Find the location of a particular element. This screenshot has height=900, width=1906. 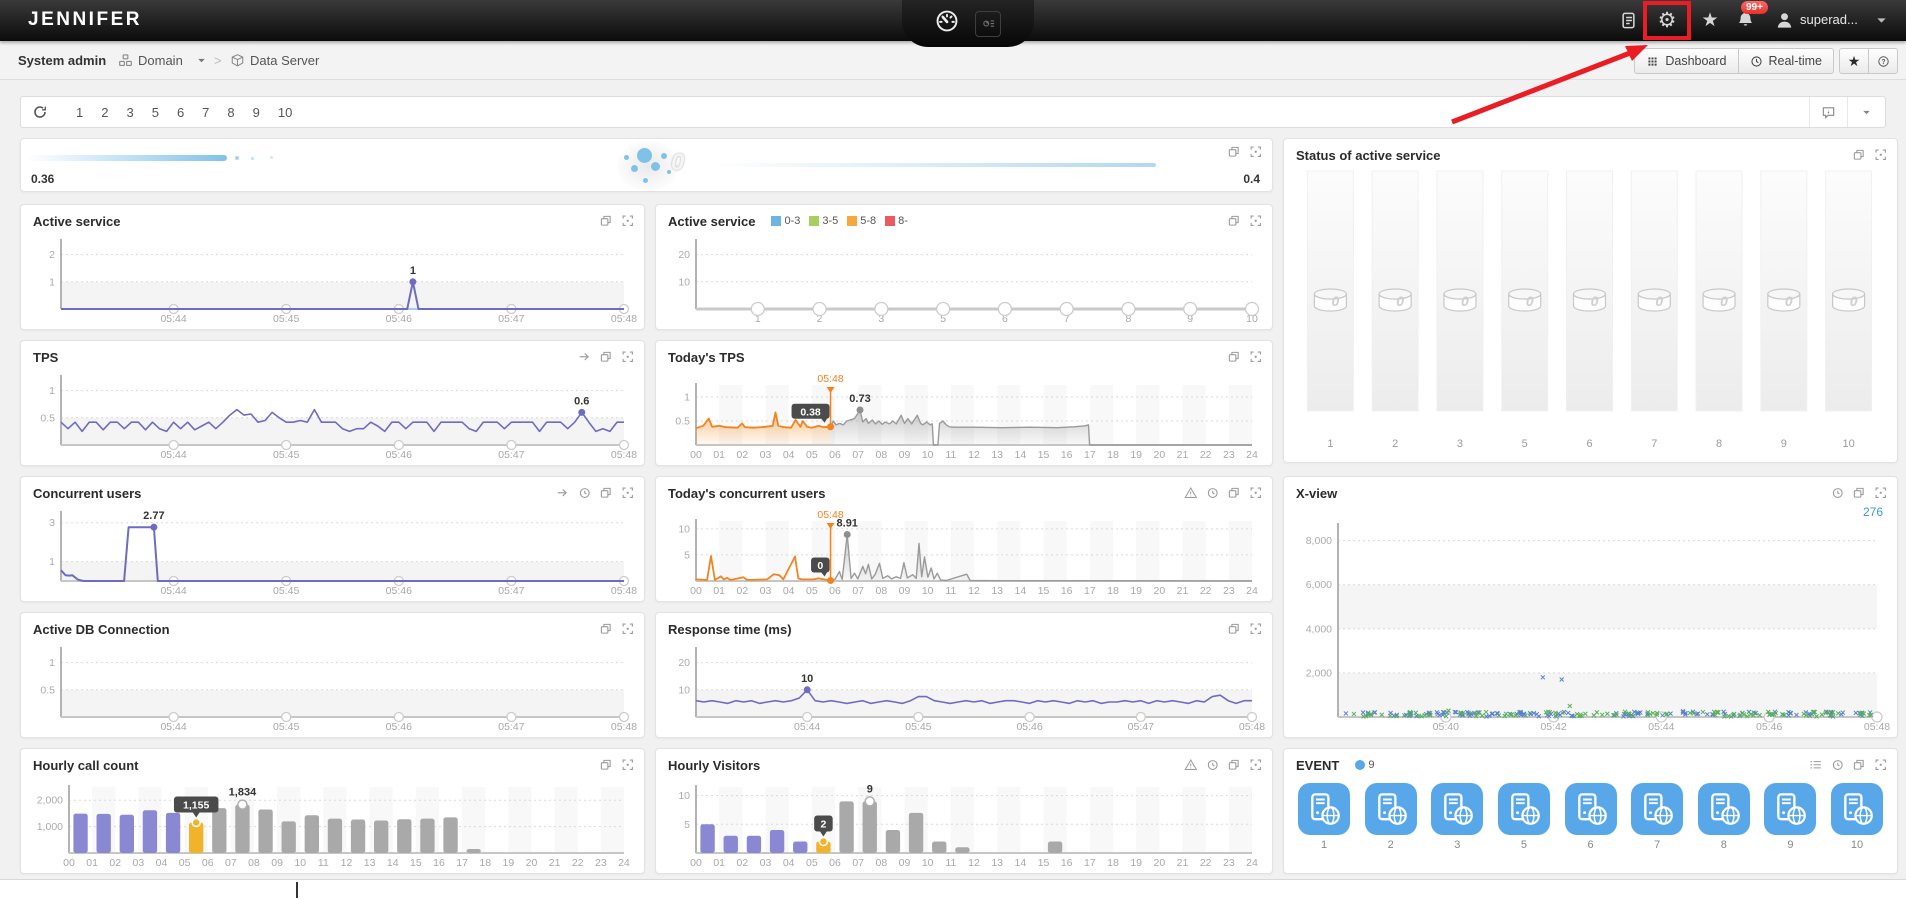

report-chart-icon is located at coordinates (988, 23).